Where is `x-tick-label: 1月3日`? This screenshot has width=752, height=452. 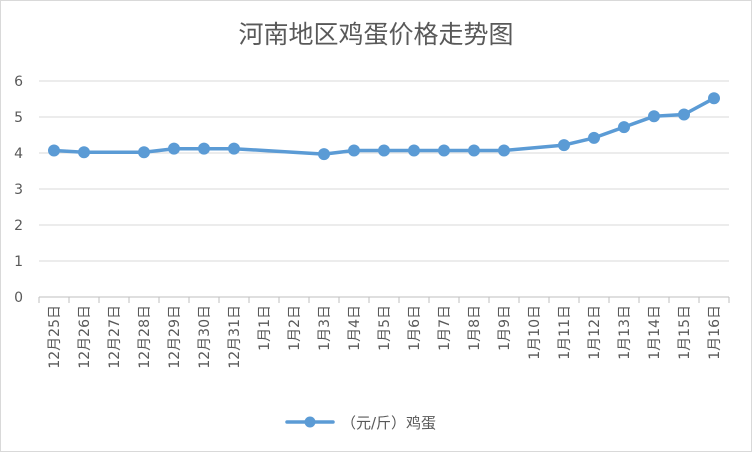 x-tick-label: 1月3日 is located at coordinates (325, 328).